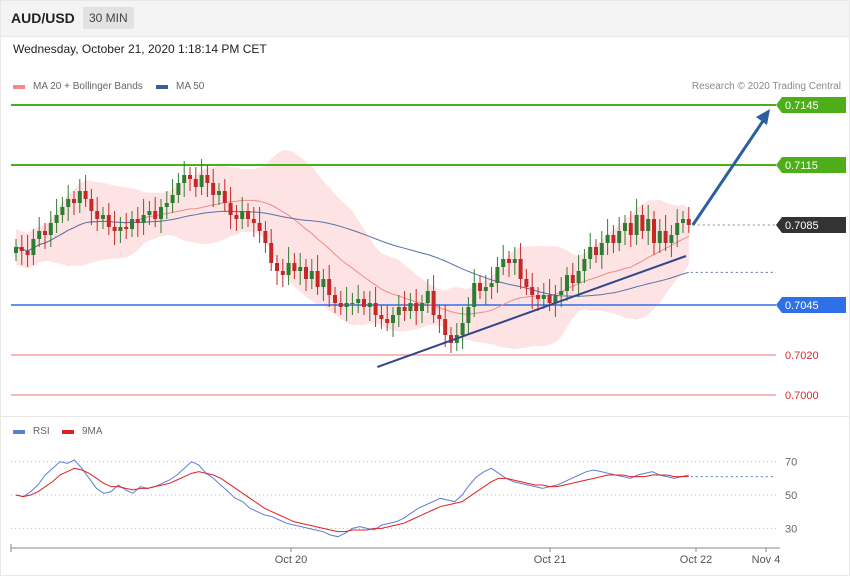 The image size is (850, 576). I want to click on level-label-0.7145: 0.7145, so click(802, 106).